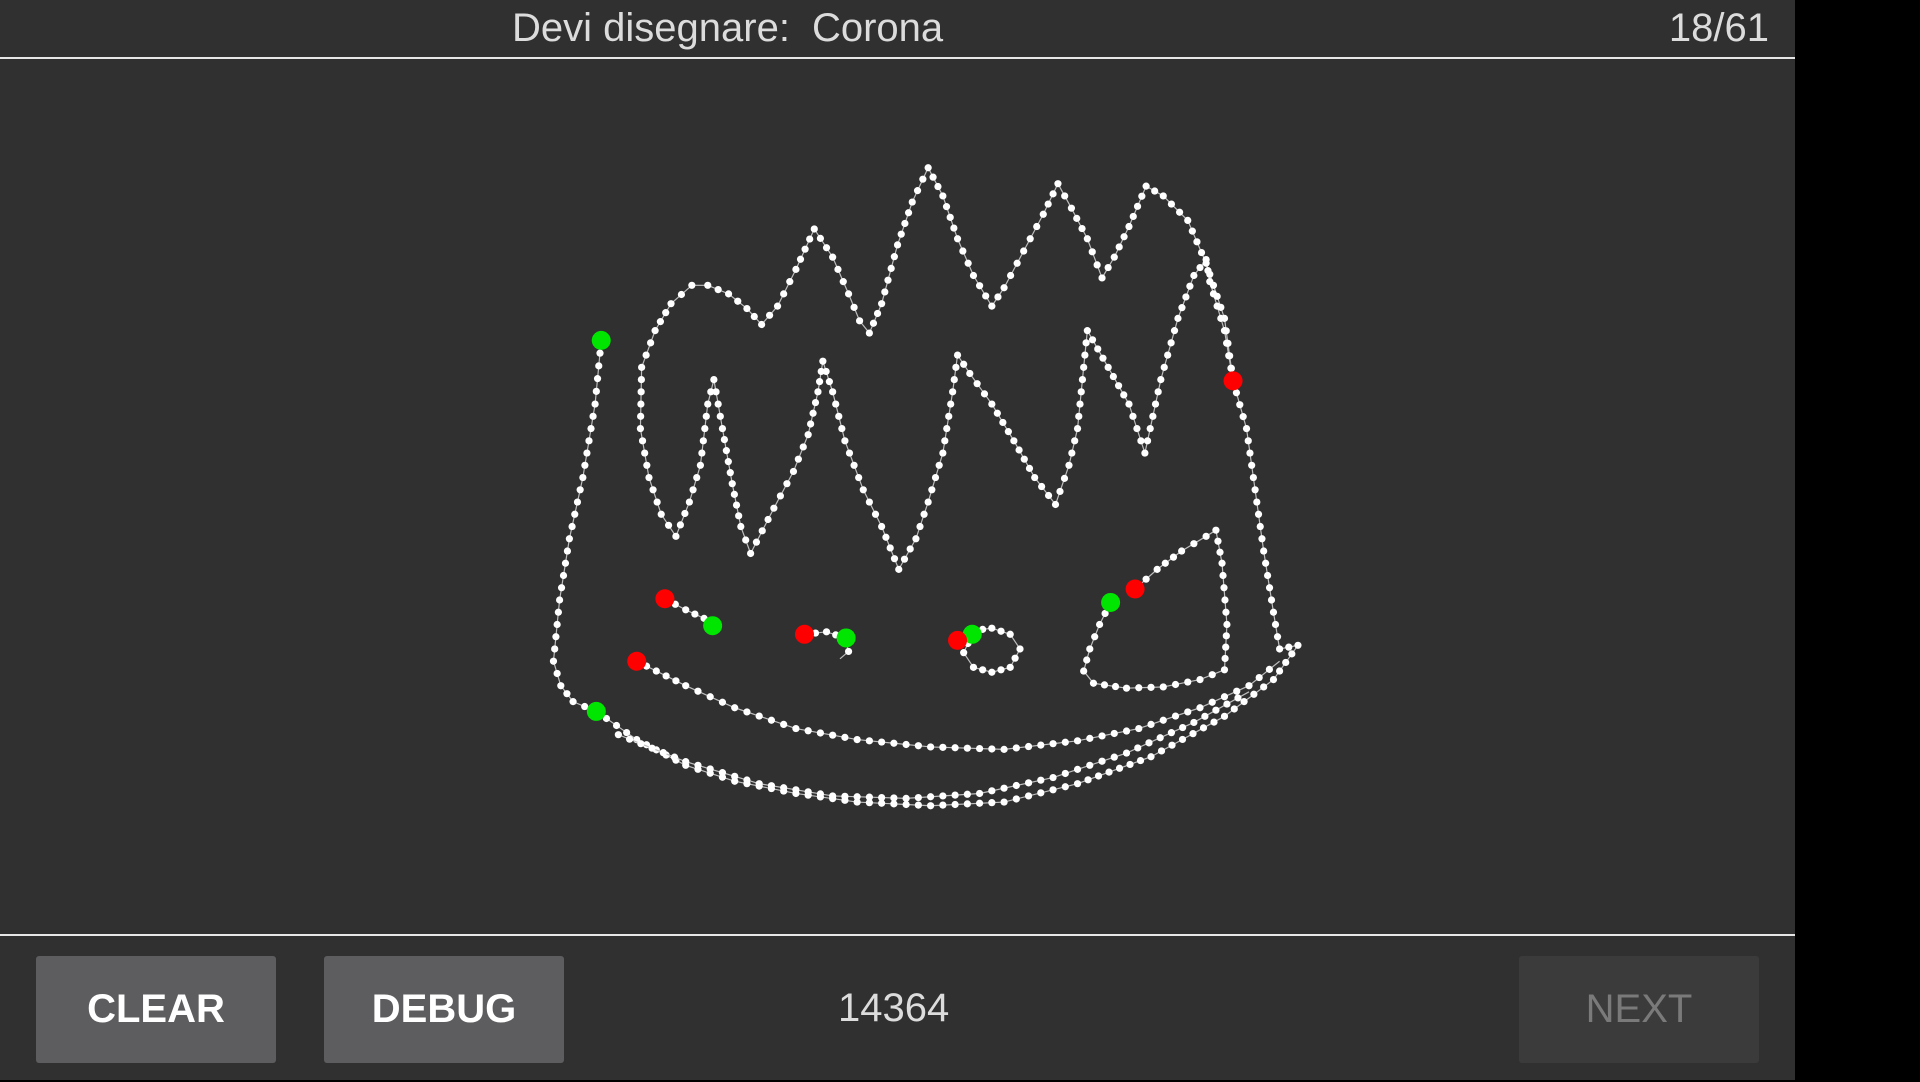 The image size is (1920, 1082). Describe the element at coordinates (156, 1009) in the screenshot. I see `clear-button: CLEAR` at that location.